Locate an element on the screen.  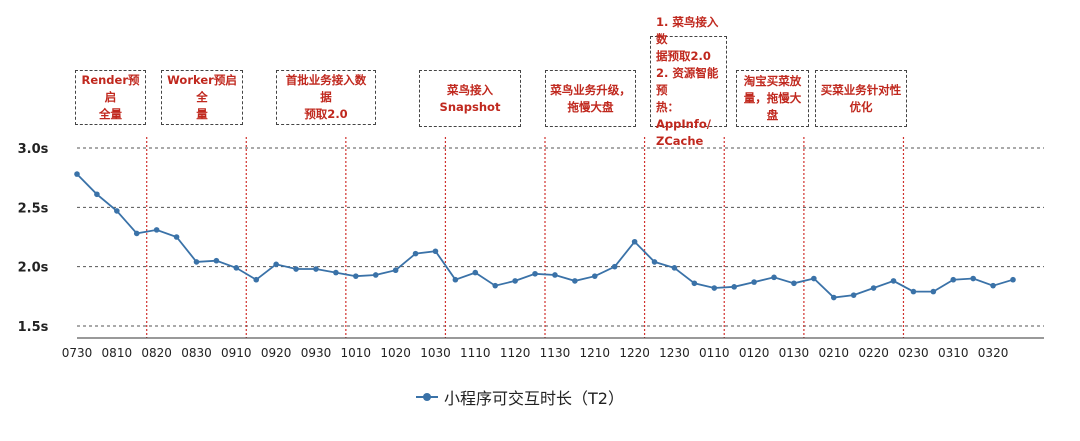
annotation-box-5: 菜鸟业务升级， 拖慢大盘 is located at coordinates (590, 98).